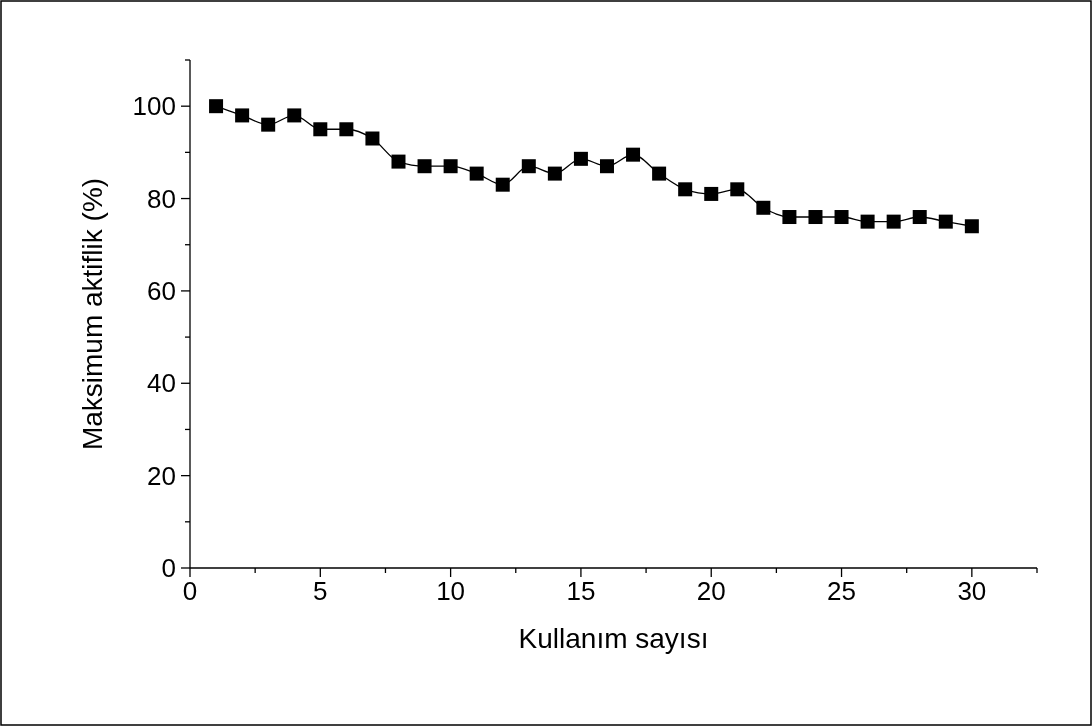  I want to click on x-tick-label: 30, so click(972, 591).